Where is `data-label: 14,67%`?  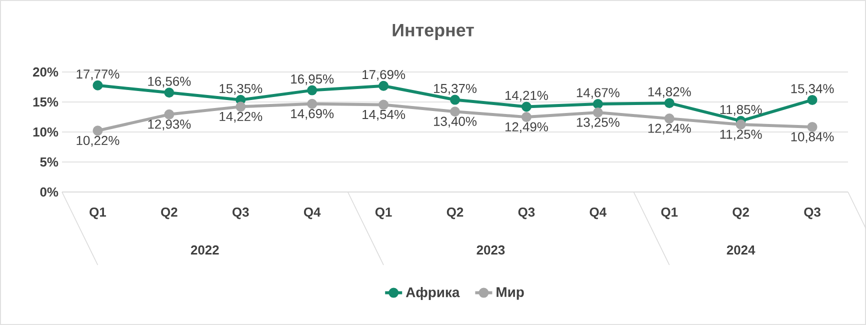 data-label: 14,67% is located at coordinates (598, 93).